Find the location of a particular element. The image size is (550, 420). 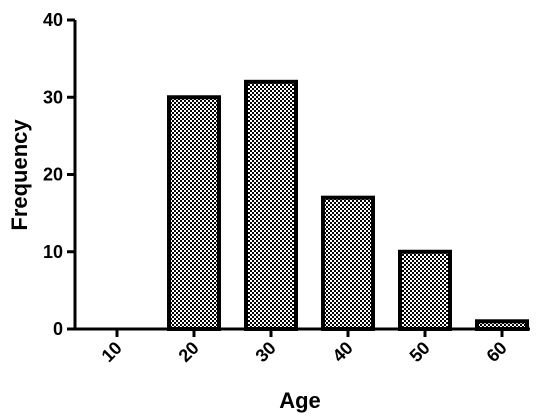

x-tick-label: 40 is located at coordinates (343, 352).